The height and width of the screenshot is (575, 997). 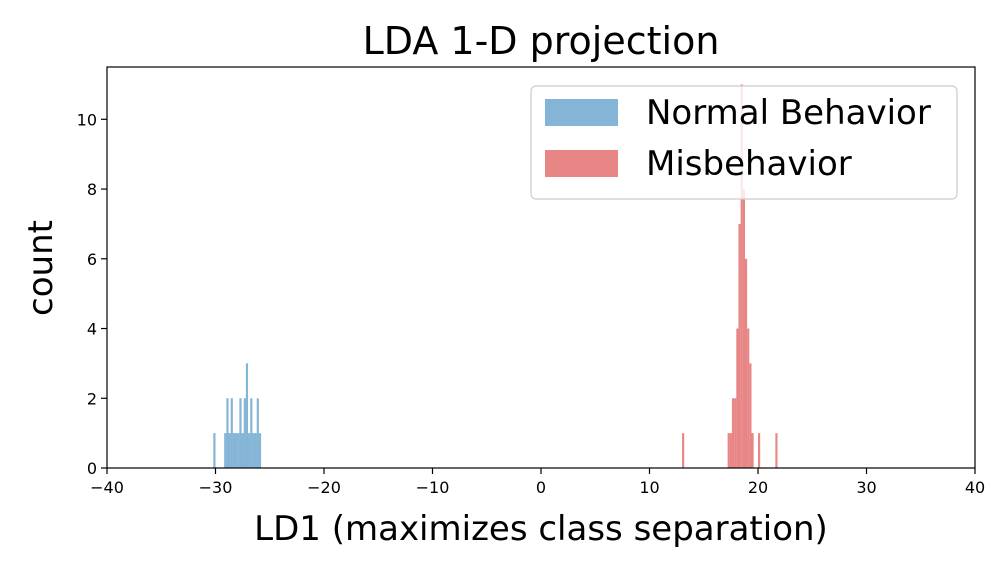 I want to click on legend-label-normal-behavior: Normal Behavior, so click(x=788, y=113).